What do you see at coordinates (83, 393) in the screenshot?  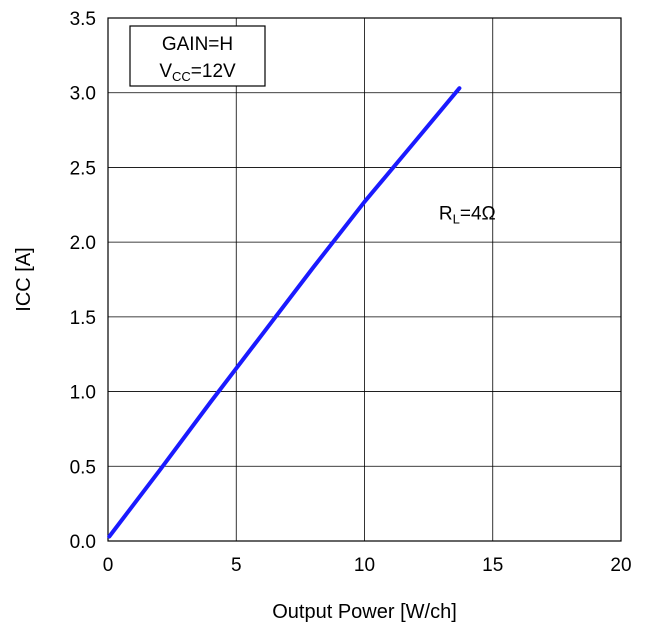 I see `y-tick-label: 1.0` at bounding box center [83, 393].